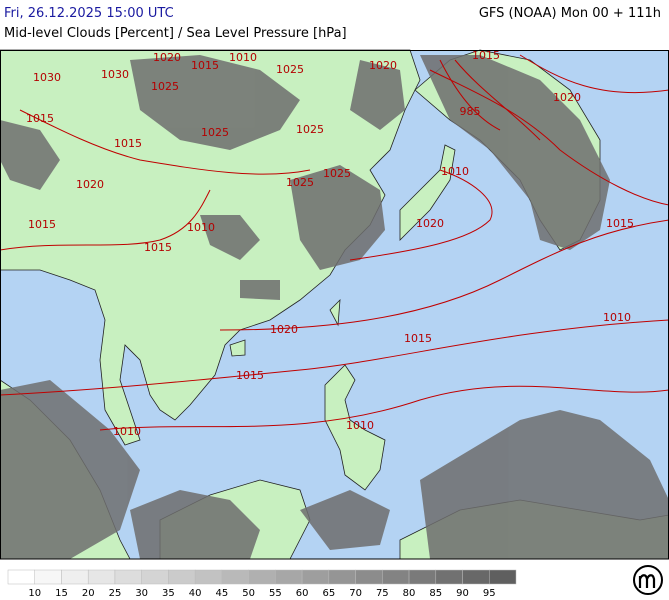 Image resolution: width=669 pixels, height=600 pixels. What do you see at coordinates (489, 593) in the screenshot?
I see `legend-tick-label: 95` at bounding box center [489, 593].